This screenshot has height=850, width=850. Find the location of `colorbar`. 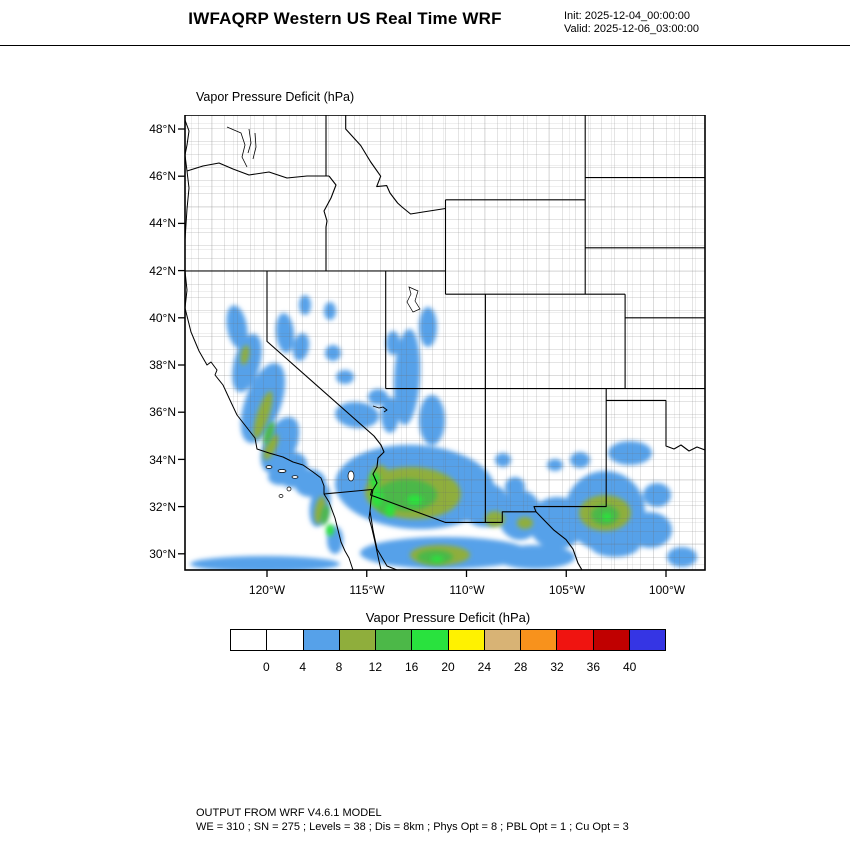

colorbar is located at coordinates (448, 640).